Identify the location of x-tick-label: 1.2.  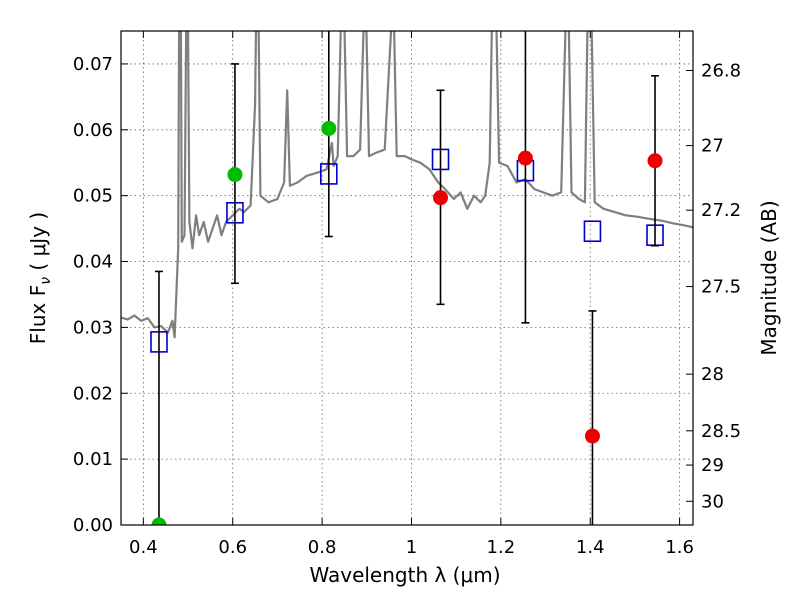
(501, 547).